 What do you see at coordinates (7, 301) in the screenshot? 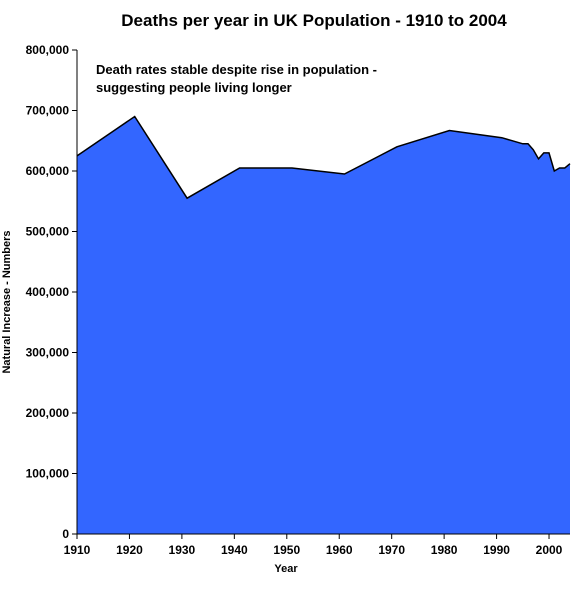
I see `y-axis-title: Natural Increase - Numbers` at bounding box center [7, 301].